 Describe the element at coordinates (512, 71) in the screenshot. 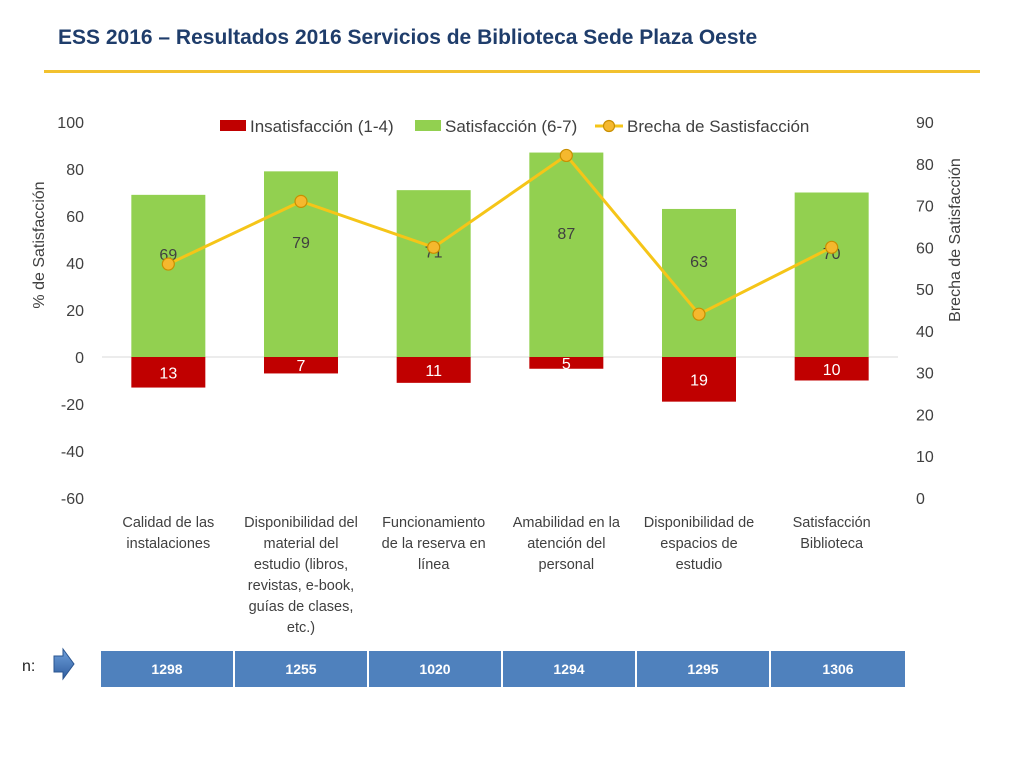

I see `title-divider` at that location.